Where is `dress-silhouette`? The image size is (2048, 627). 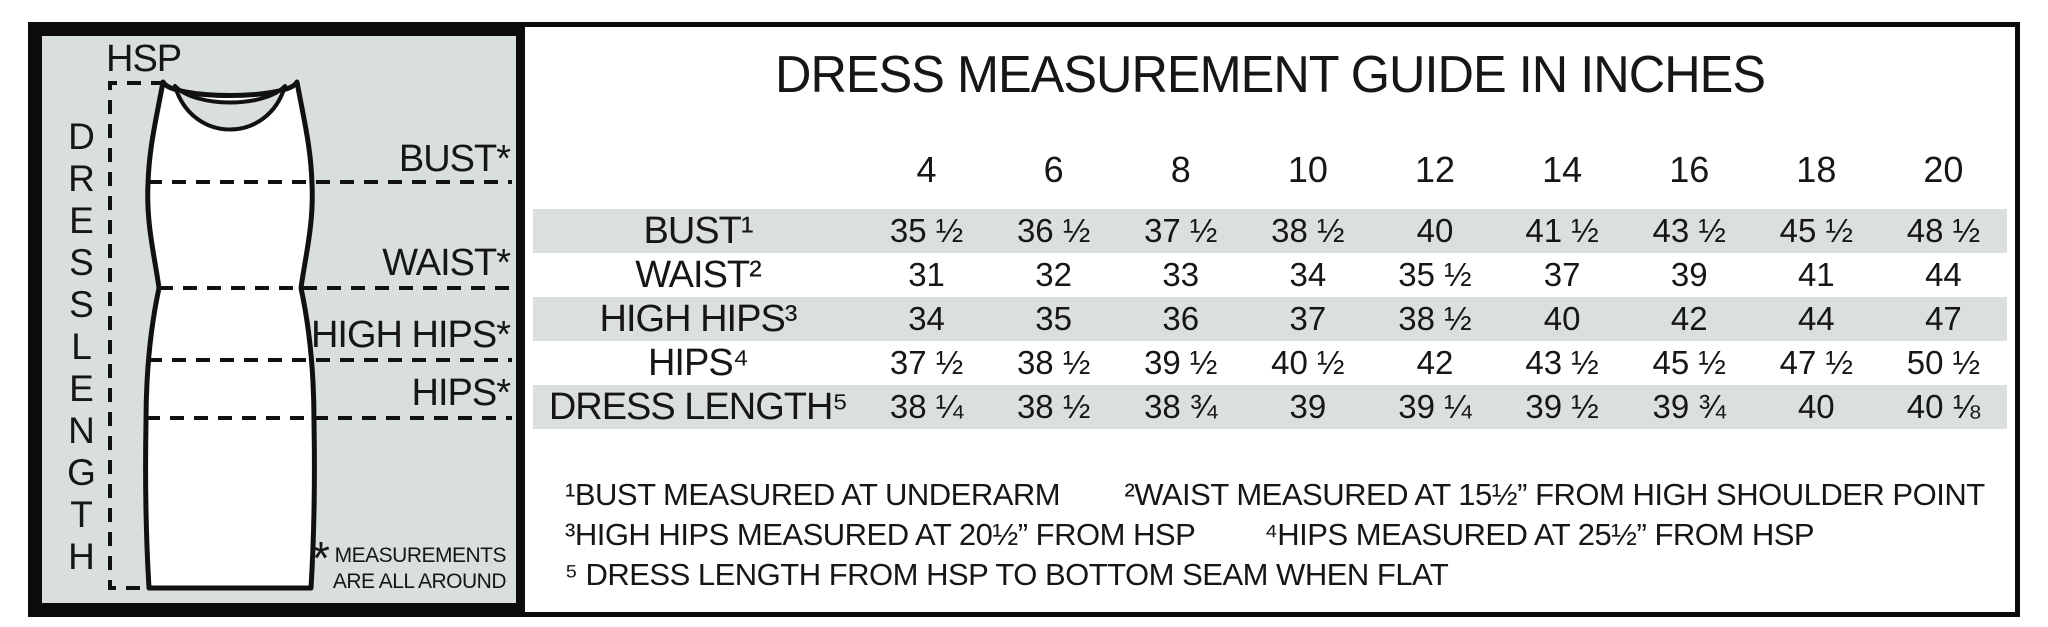 dress-silhouette is located at coordinates (230, 335).